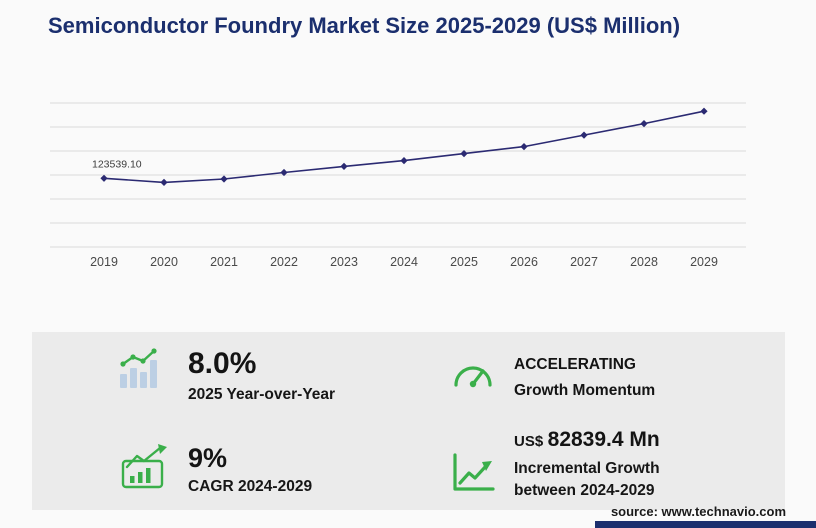 The width and height of the screenshot is (816, 528). What do you see at coordinates (473, 377) in the screenshot?
I see `speedometer-icon` at bounding box center [473, 377].